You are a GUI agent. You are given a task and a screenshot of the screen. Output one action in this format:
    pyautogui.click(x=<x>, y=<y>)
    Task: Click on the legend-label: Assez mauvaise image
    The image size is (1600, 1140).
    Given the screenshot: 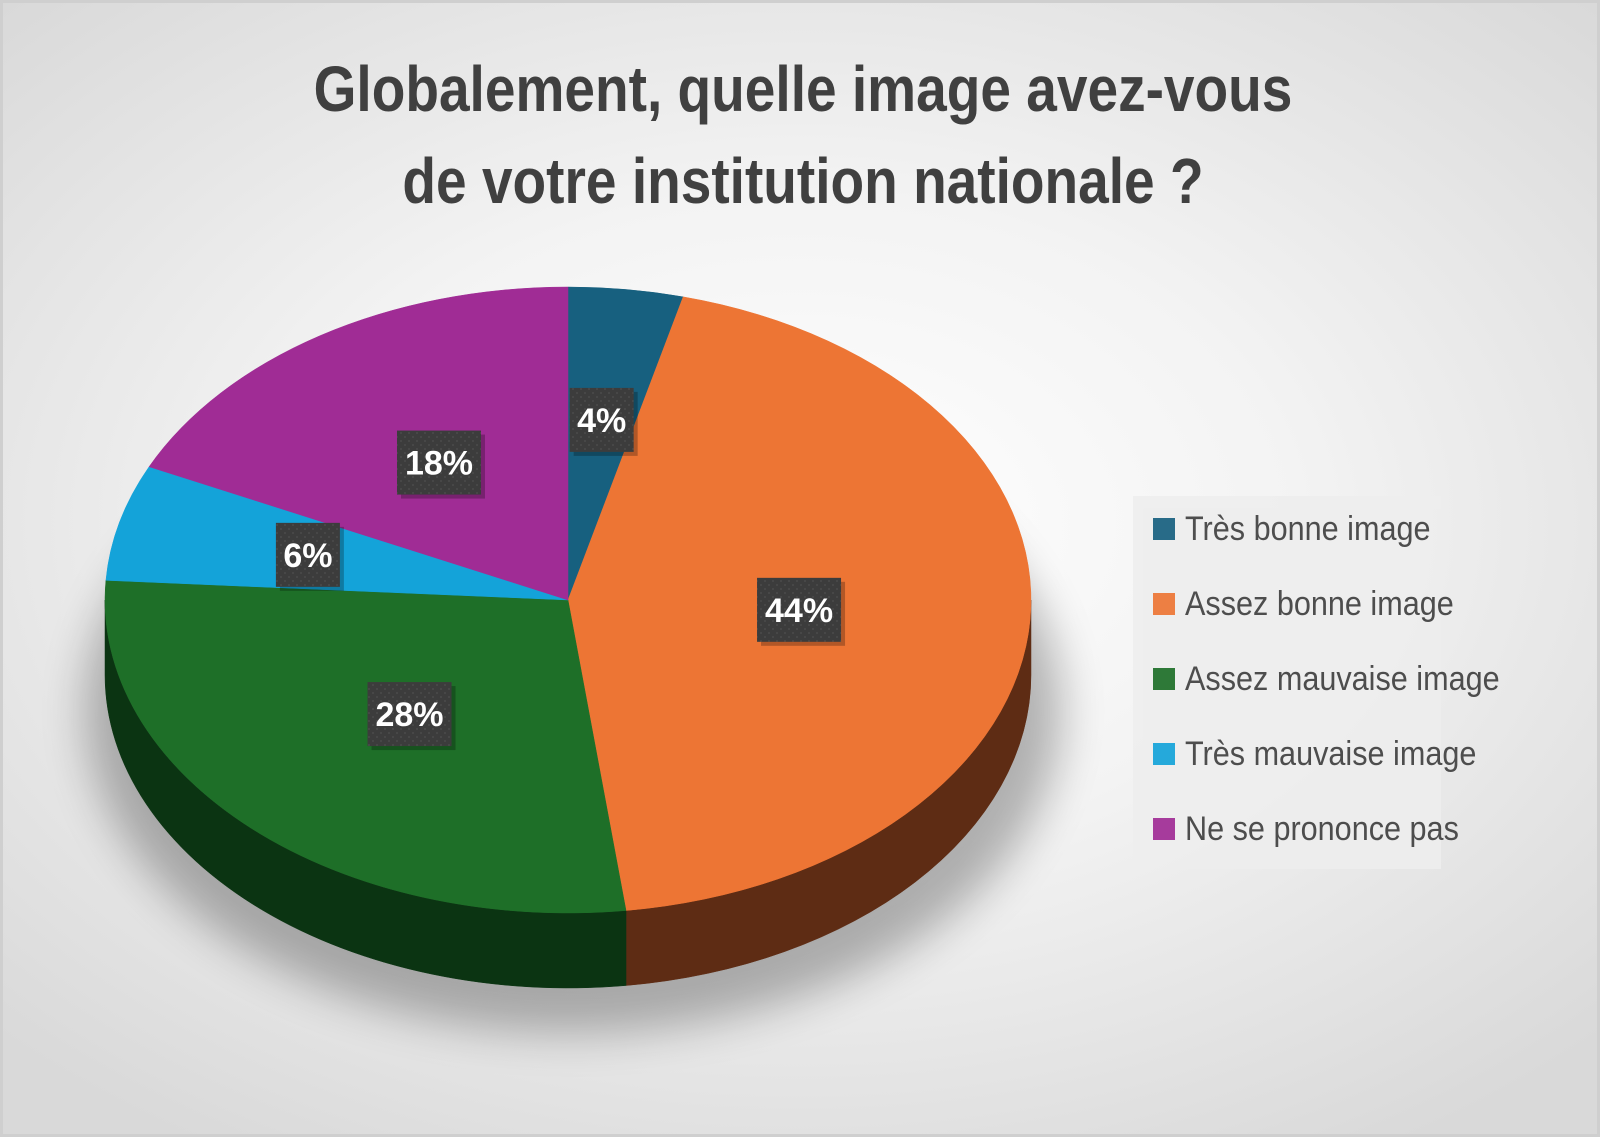 What is the action you would take?
    pyautogui.click(x=1342, y=678)
    